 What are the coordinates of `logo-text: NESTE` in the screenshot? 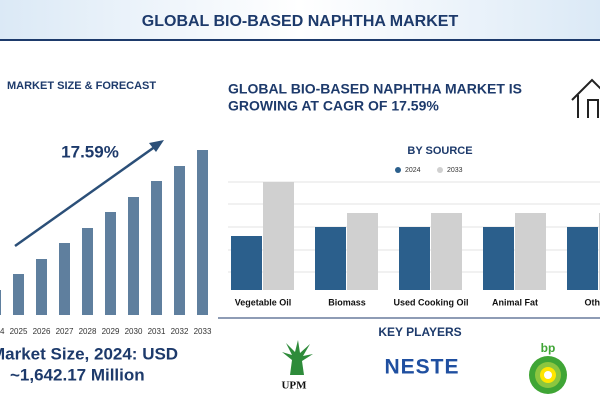 It's located at (421, 367).